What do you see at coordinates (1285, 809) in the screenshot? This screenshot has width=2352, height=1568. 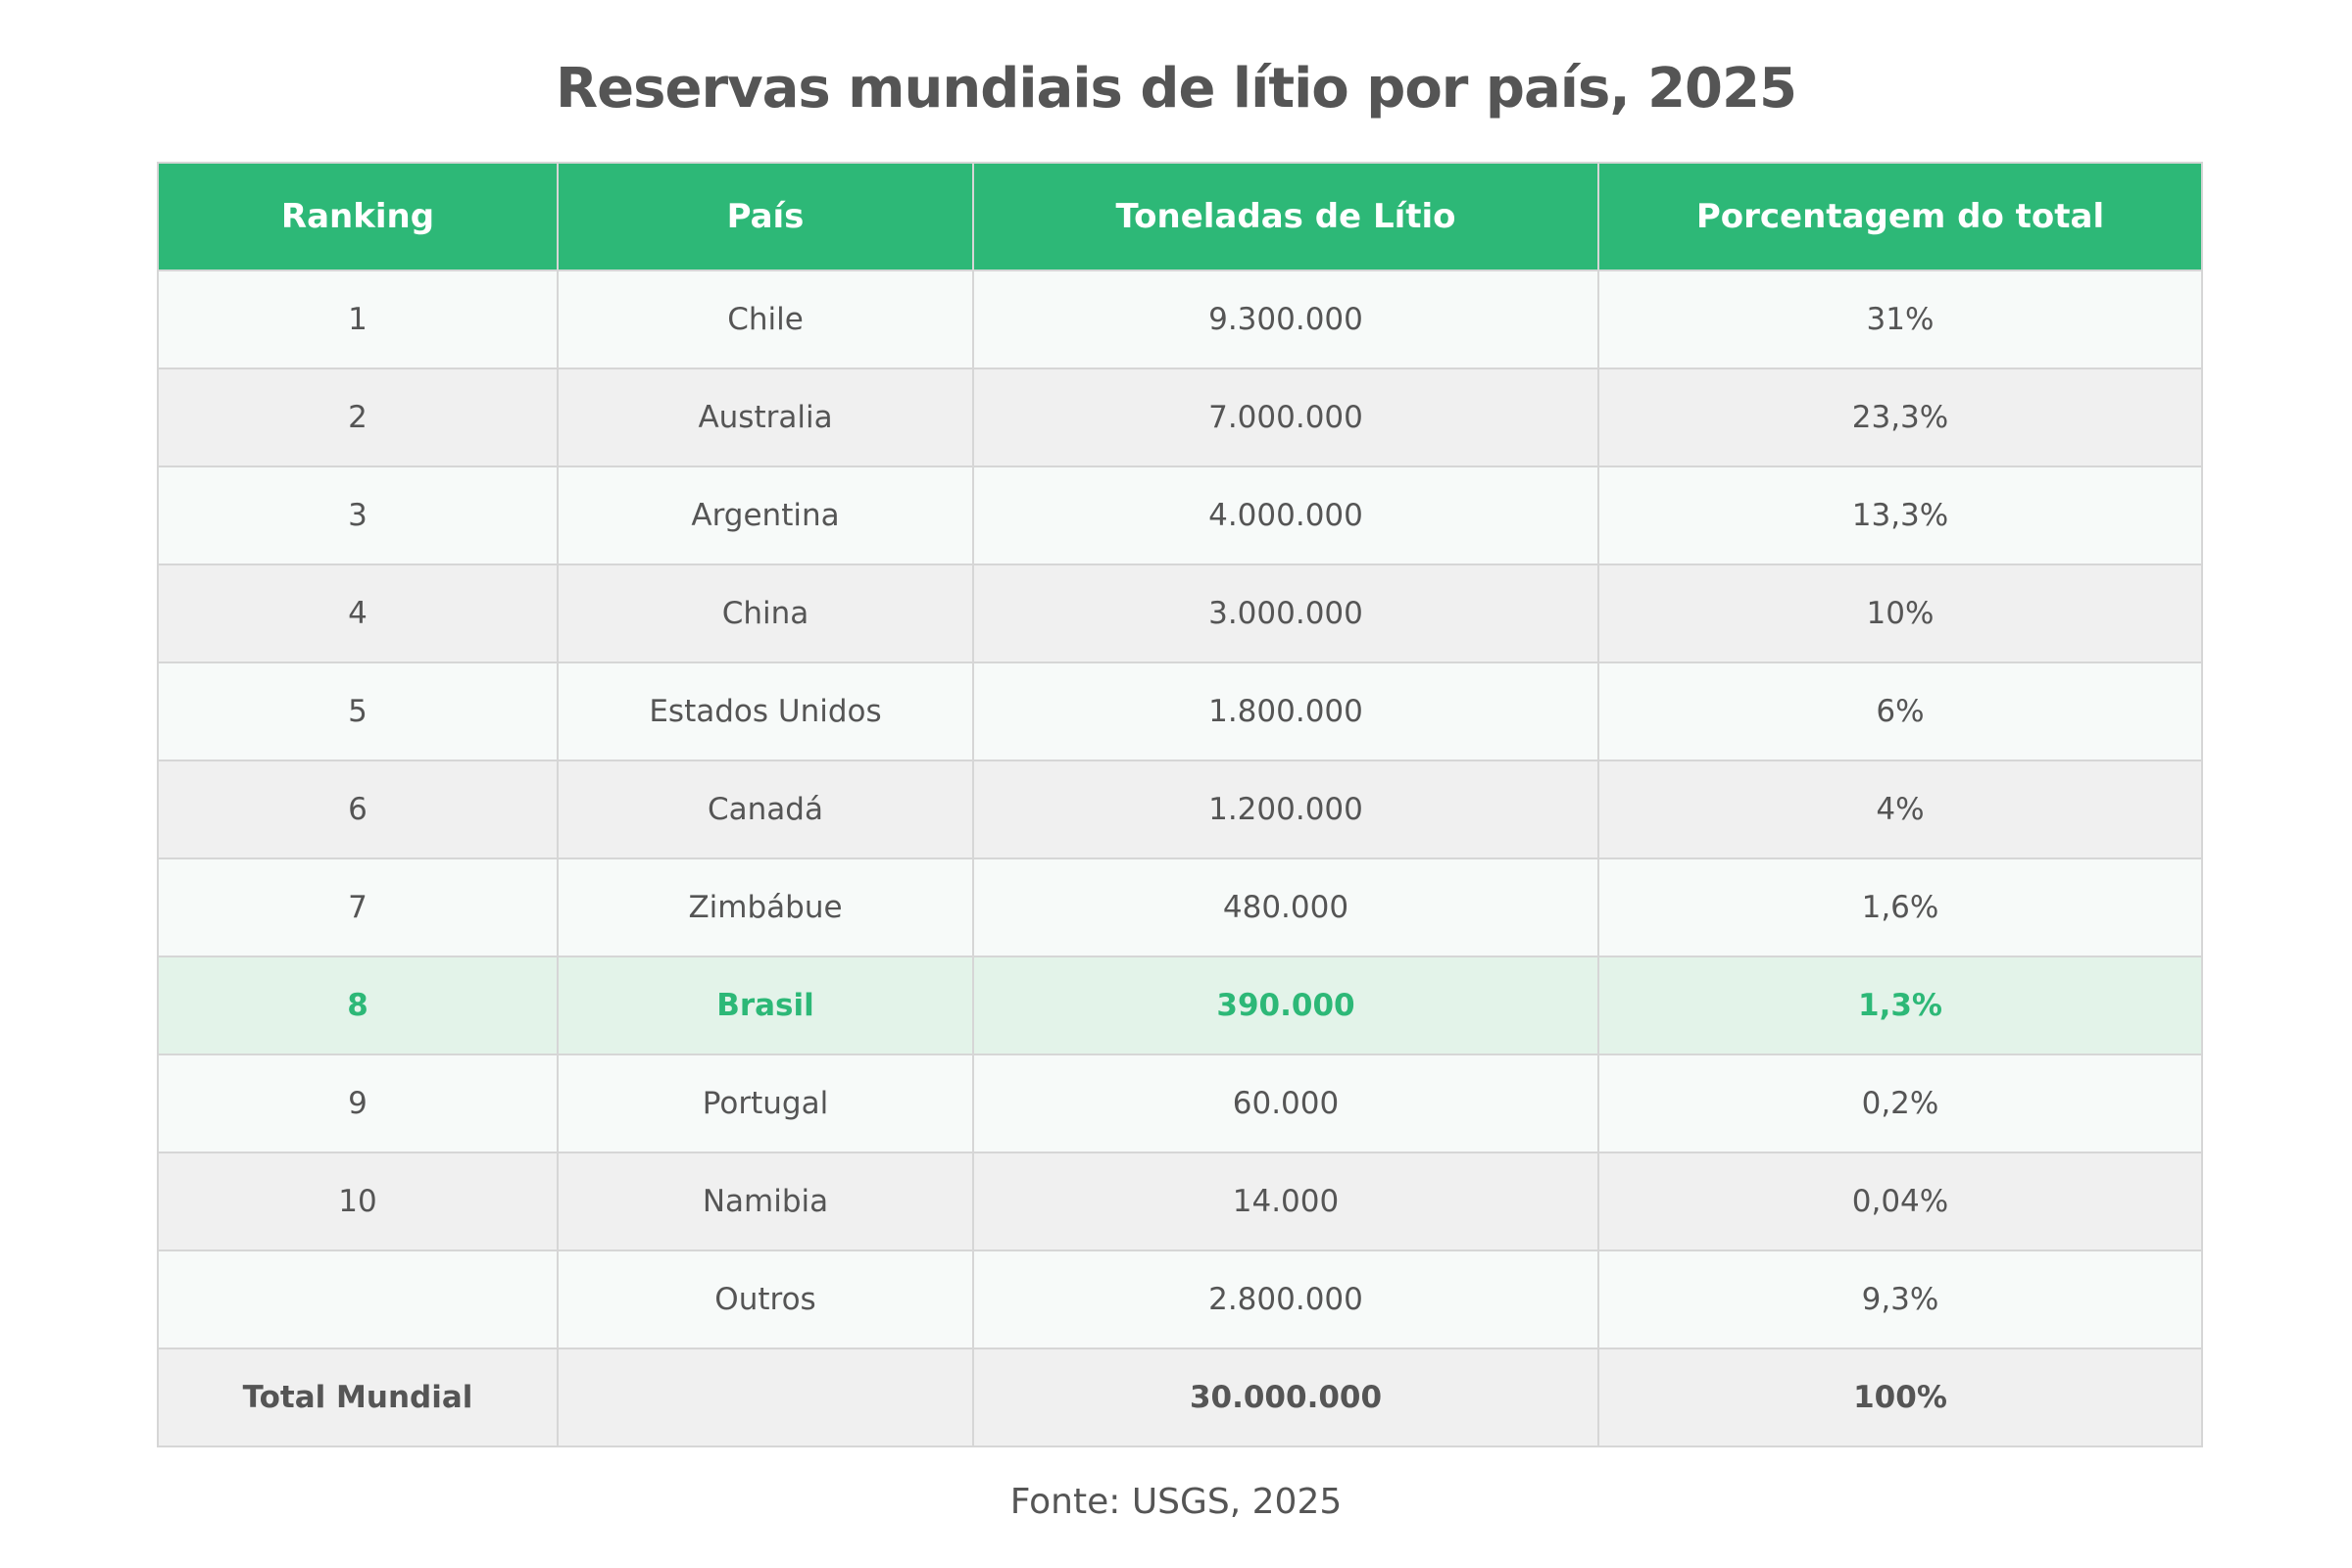 I see `cell-tonnes: 1.200.000` at bounding box center [1285, 809].